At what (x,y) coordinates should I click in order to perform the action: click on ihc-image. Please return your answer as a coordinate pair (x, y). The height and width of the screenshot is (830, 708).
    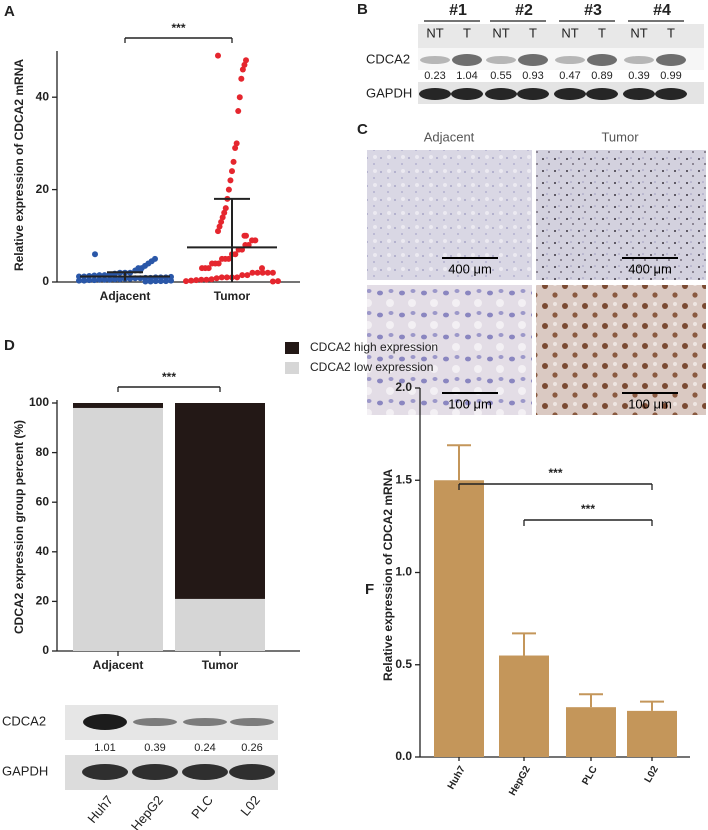
    Looking at the image, I should click on (621, 215).